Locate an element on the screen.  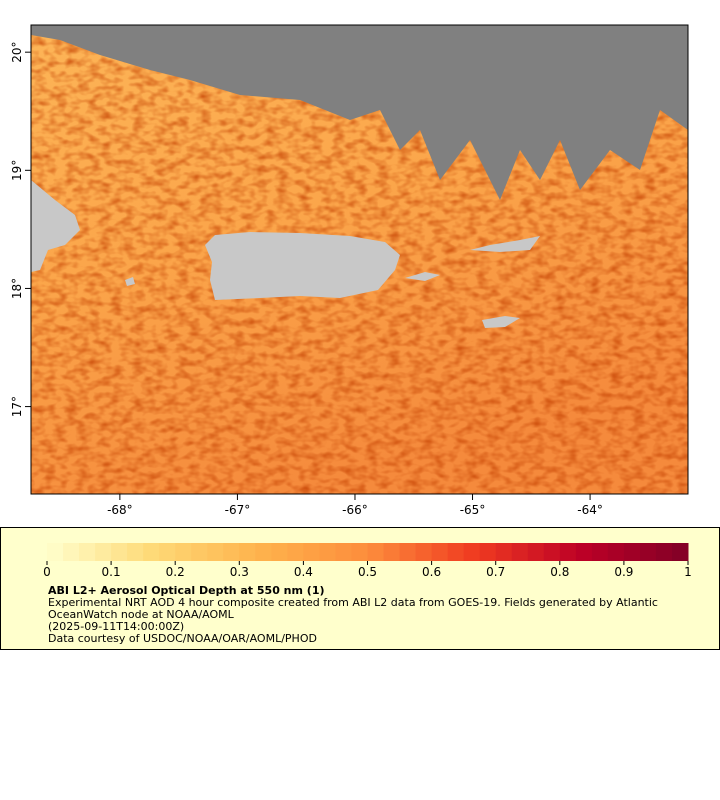
x-tick-label: -67° is located at coordinates (238, 510).